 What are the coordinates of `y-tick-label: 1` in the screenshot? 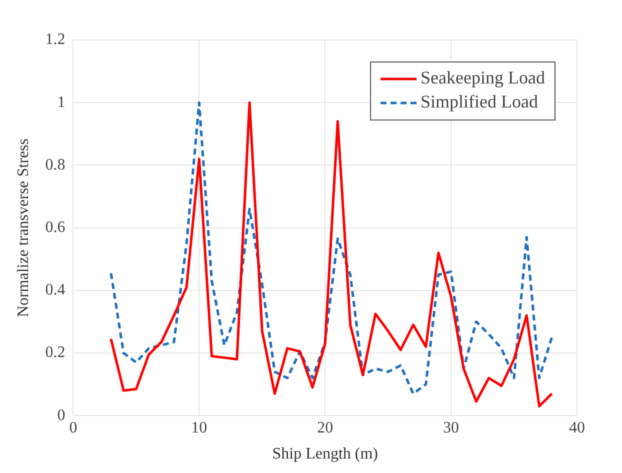 It's located at (61, 102).